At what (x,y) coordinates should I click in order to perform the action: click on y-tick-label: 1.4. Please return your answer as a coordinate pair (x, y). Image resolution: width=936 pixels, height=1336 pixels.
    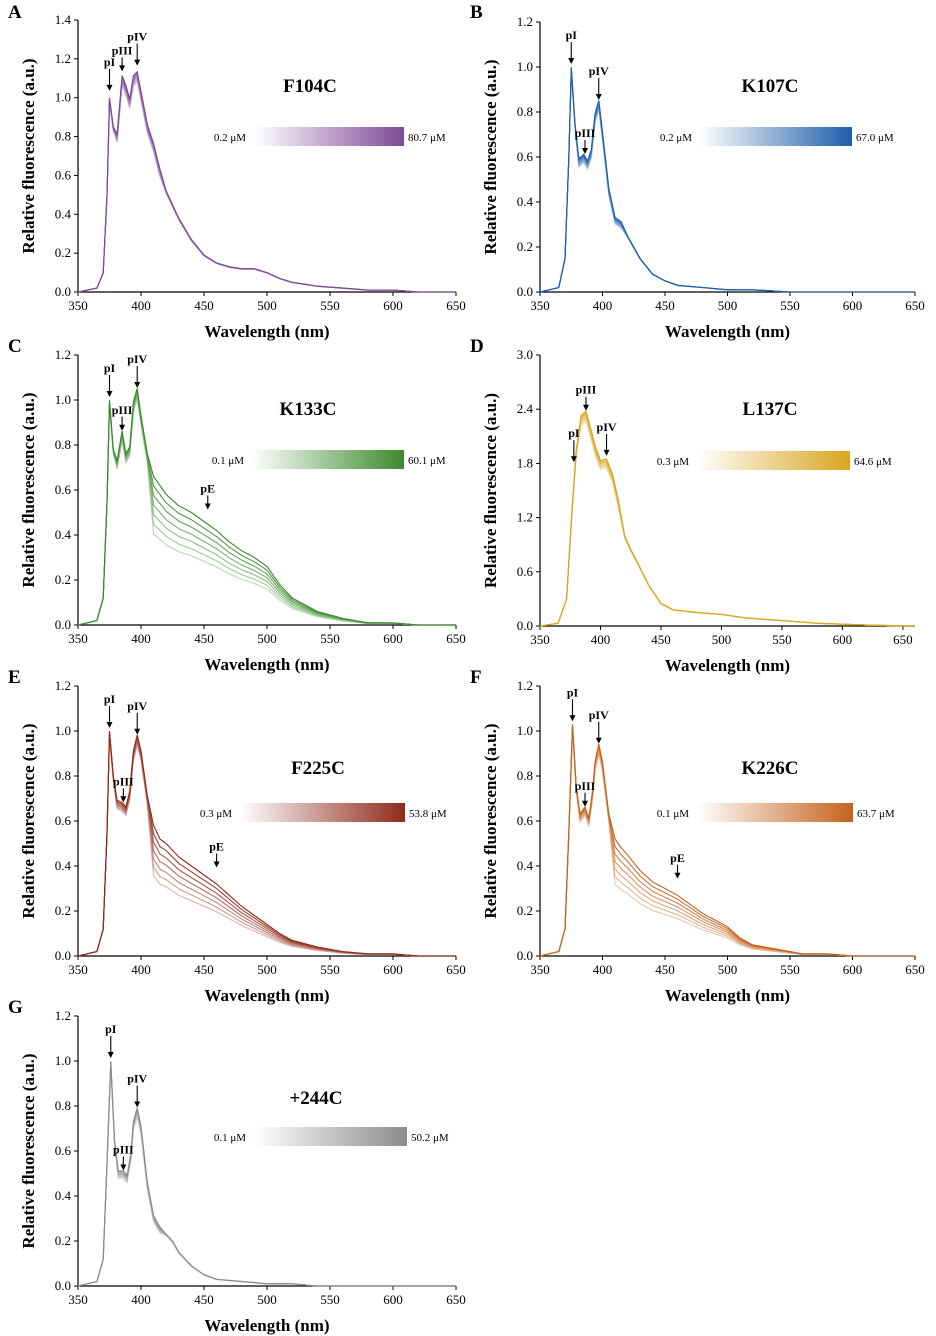
    Looking at the image, I should click on (63, 19).